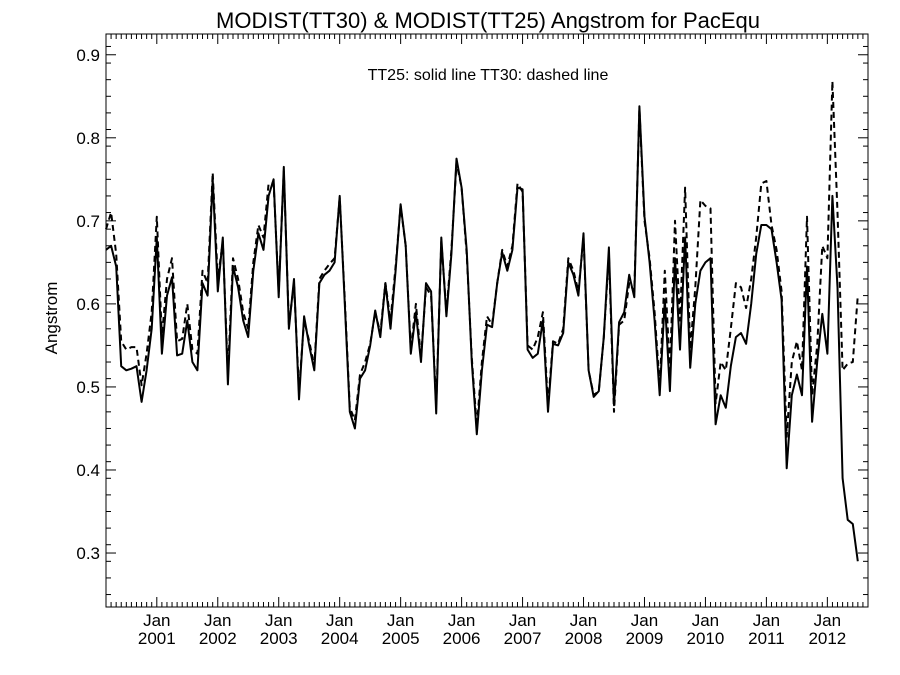 This screenshot has width=900, height=675. What do you see at coordinates (88, 304) in the screenshot?
I see `y-tick-label: 0.6` at bounding box center [88, 304].